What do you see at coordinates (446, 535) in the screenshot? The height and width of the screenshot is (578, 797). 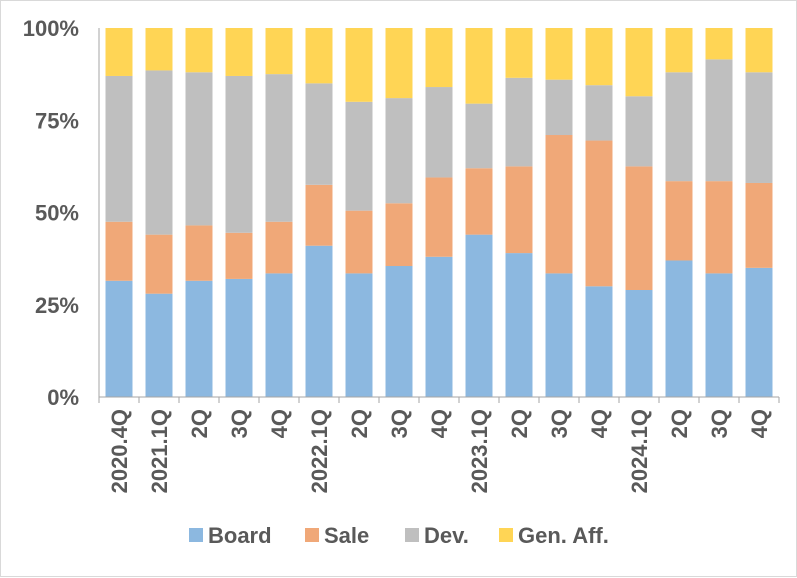 I see `legend-label: Dev.` at bounding box center [446, 535].